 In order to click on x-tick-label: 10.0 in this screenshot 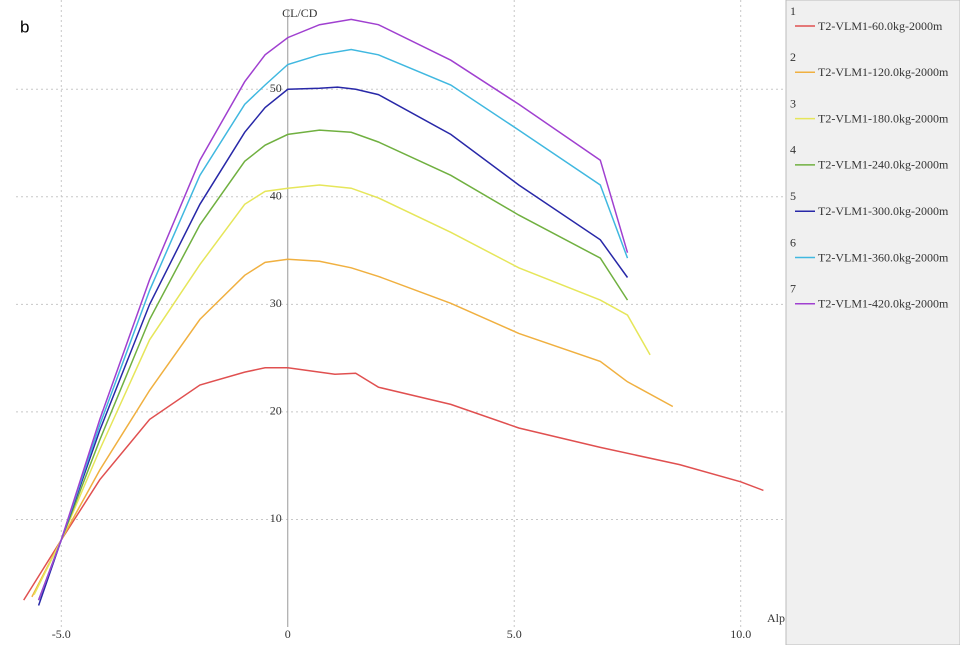, I will do `click(740, 634)`.